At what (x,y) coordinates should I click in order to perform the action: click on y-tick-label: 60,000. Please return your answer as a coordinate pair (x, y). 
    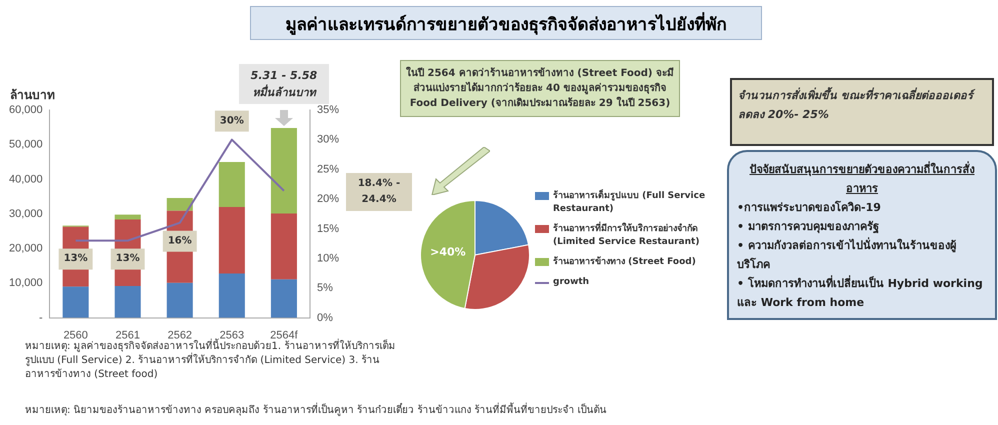
    Looking at the image, I should click on (25, 110).